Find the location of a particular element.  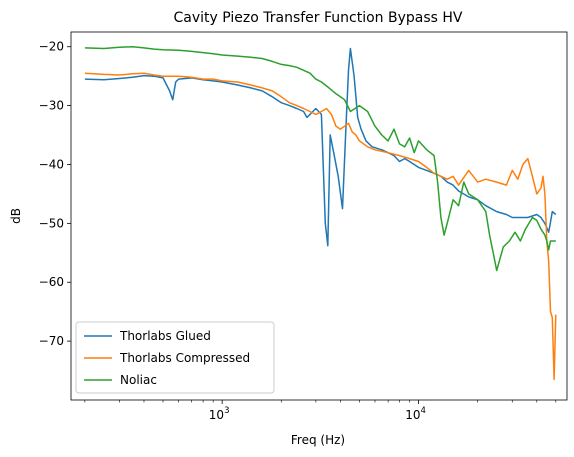

y-tick-label: −70 is located at coordinates (51, 341).